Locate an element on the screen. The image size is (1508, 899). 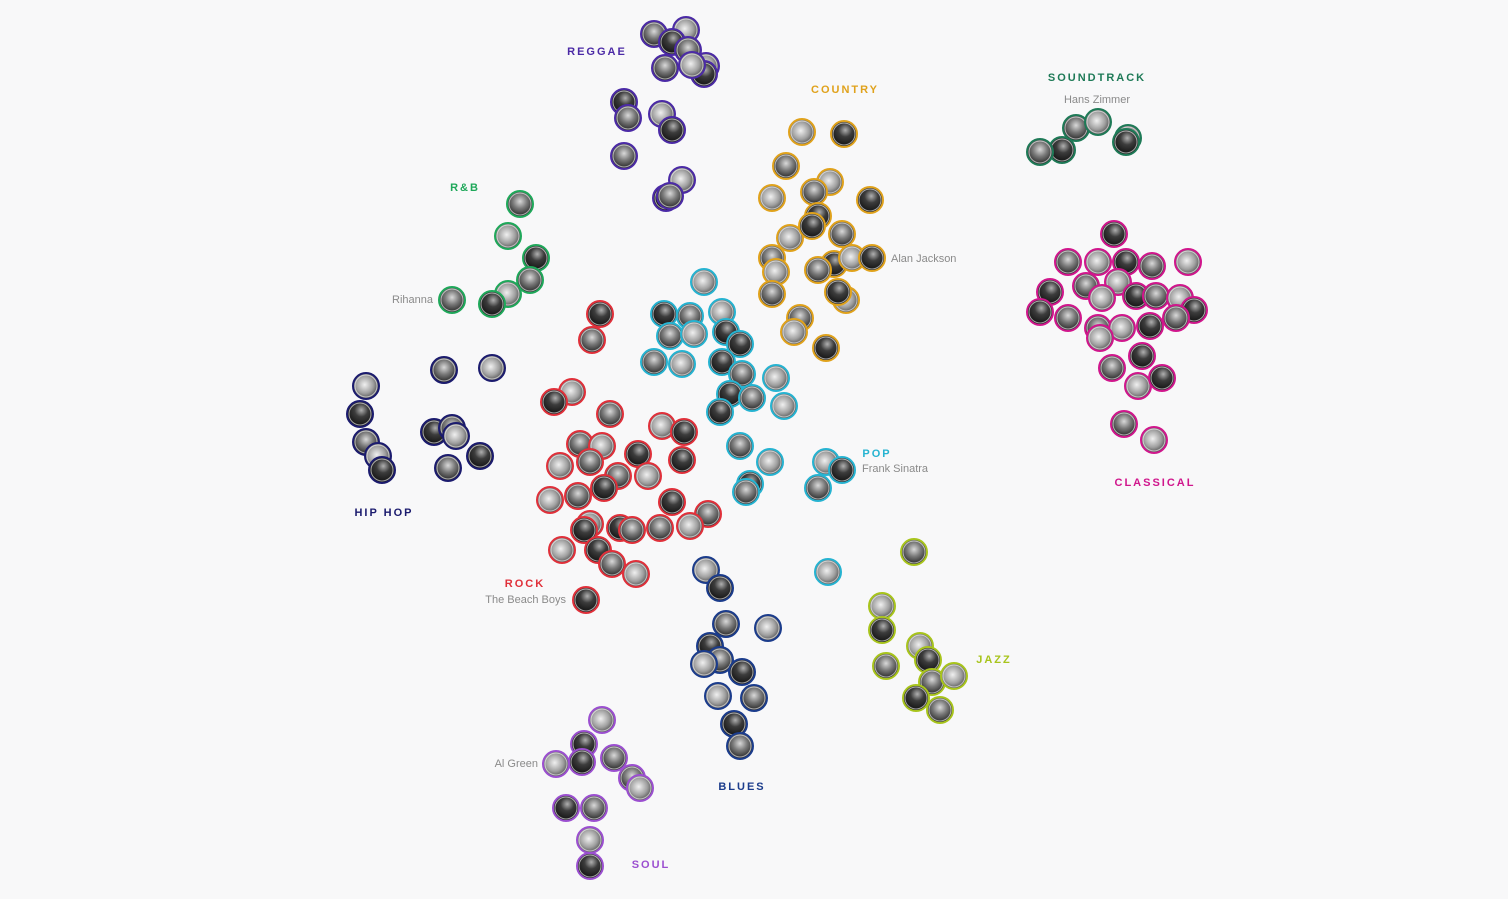
genre-label-hiphop: HIP HOP is located at coordinates (384, 513).